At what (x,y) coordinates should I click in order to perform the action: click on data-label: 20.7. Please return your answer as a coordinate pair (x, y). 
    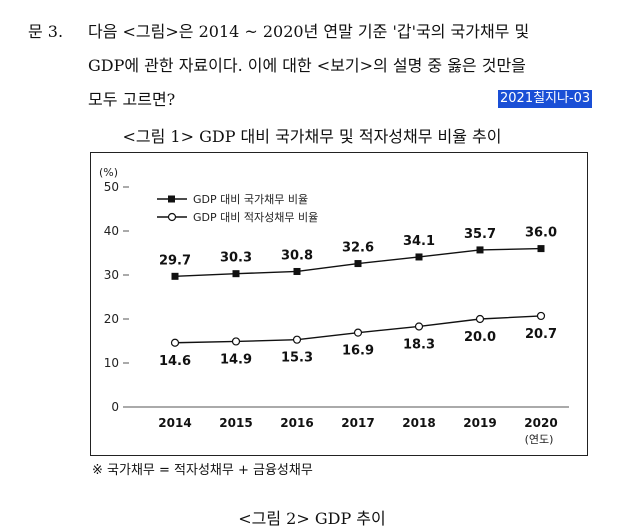
    Looking at the image, I should click on (541, 334).